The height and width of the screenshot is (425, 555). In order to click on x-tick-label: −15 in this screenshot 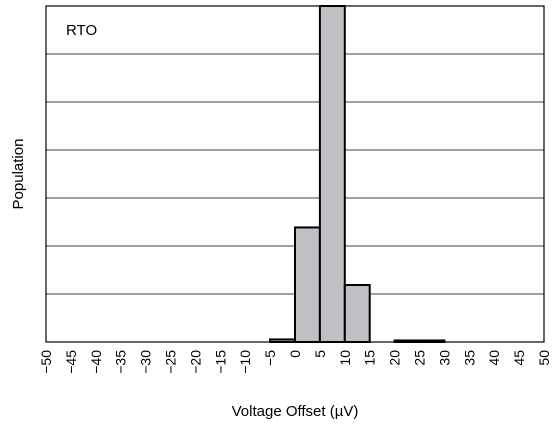, I will do `click(220, 362)`.